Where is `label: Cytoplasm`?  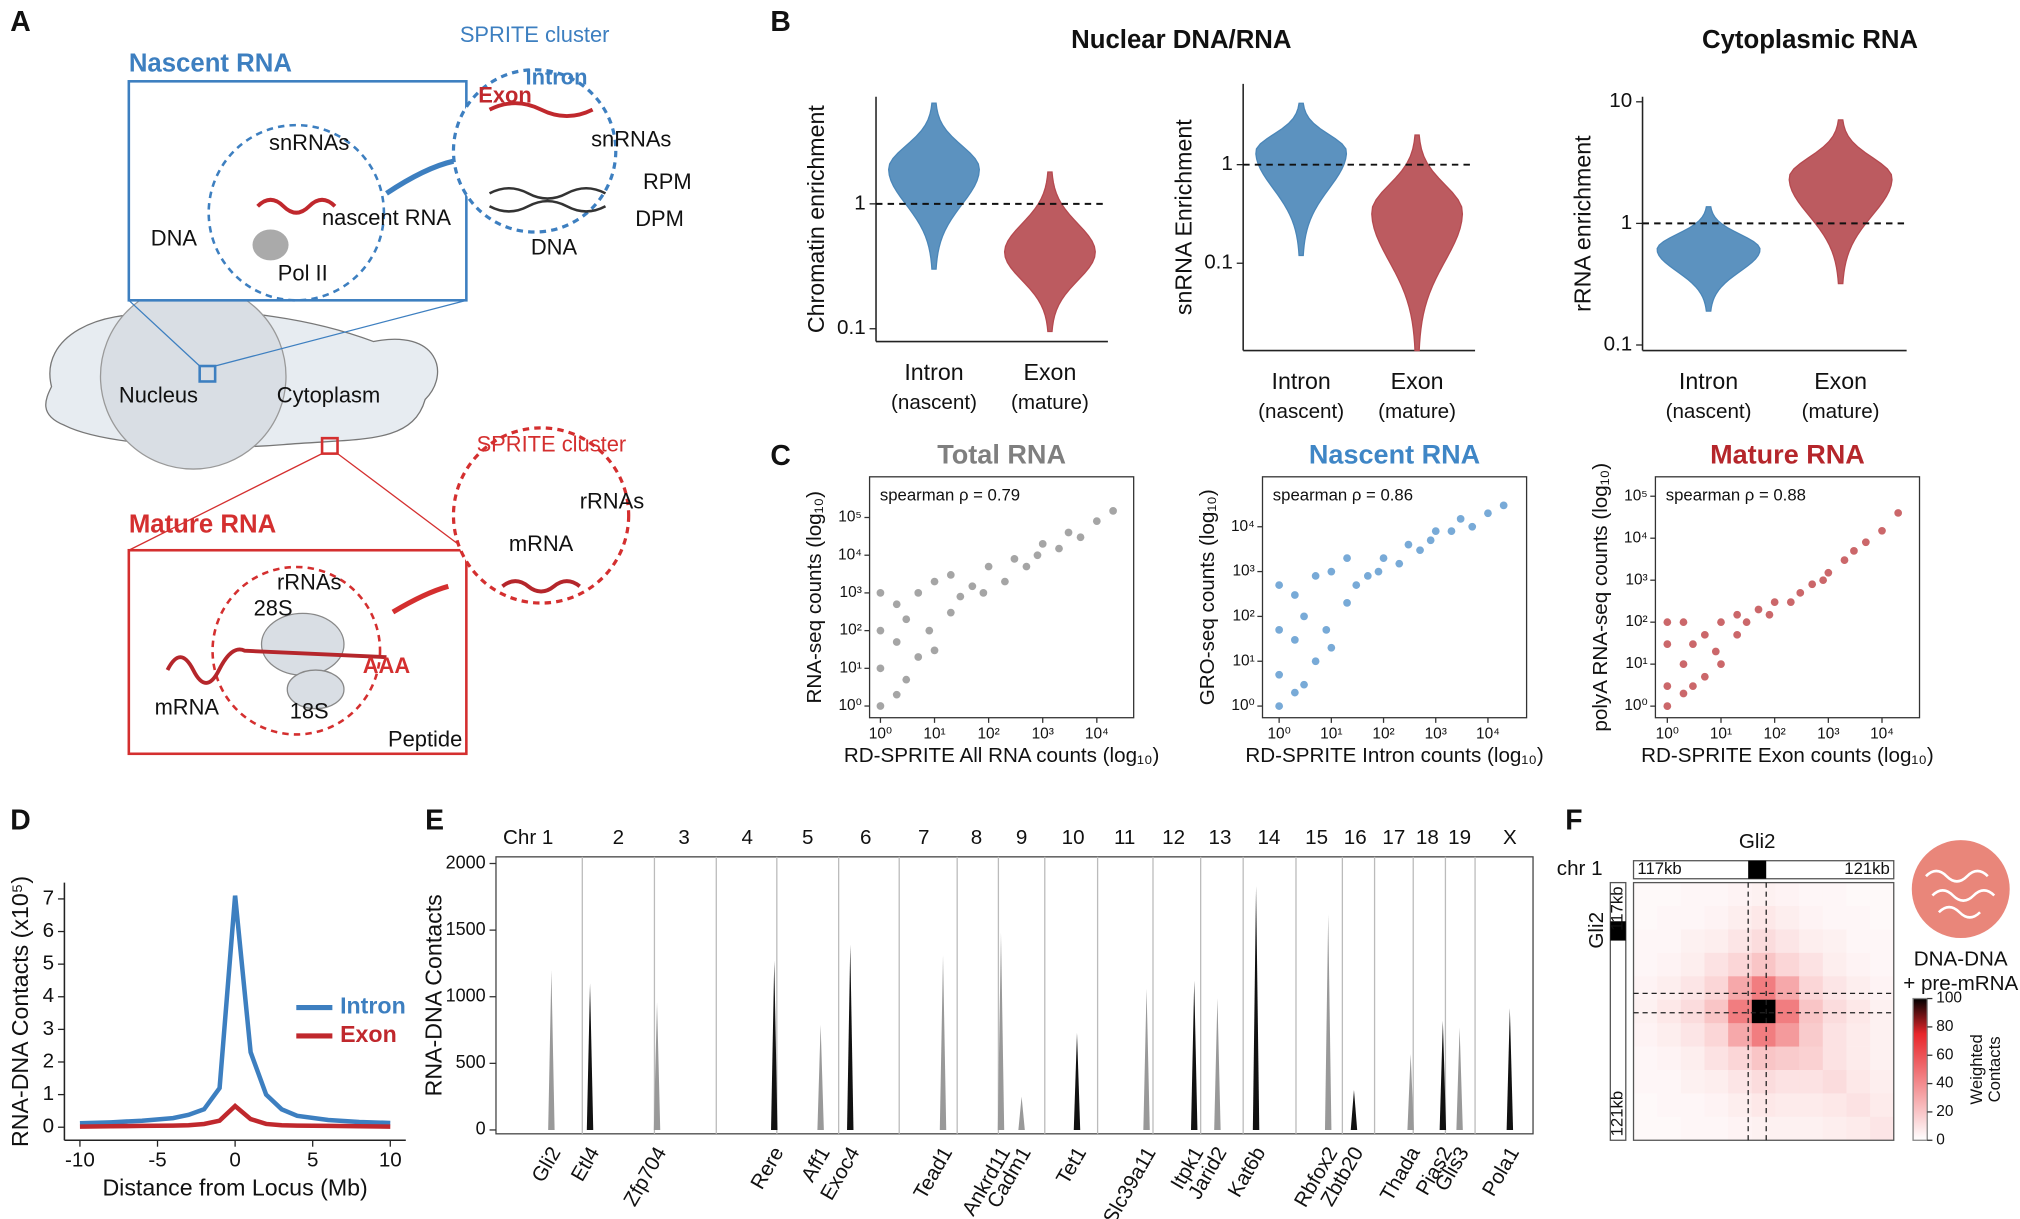 label: Cytoplasm is located at coordinates (328, 395).